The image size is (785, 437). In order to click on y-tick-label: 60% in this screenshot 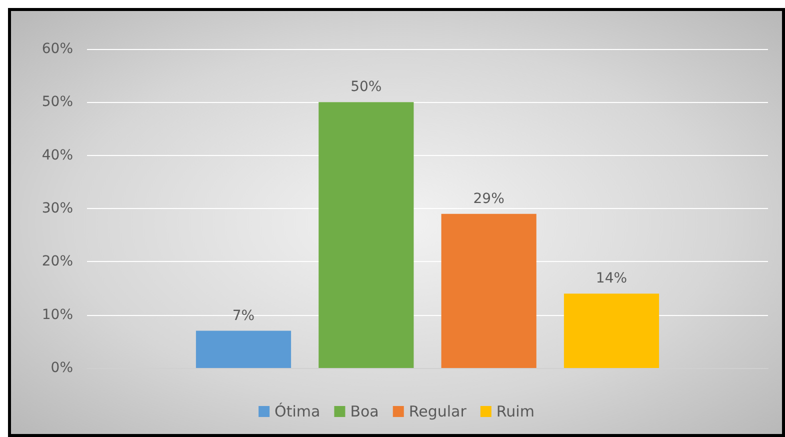, I will do `click(57, 49)`.